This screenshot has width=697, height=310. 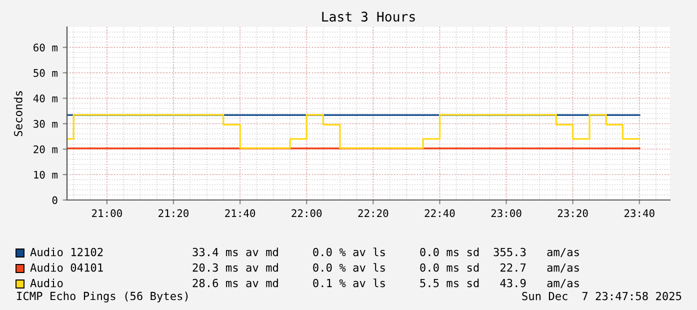 I want to click on y-axis-title: Seconds, so click(x=18, y=113).